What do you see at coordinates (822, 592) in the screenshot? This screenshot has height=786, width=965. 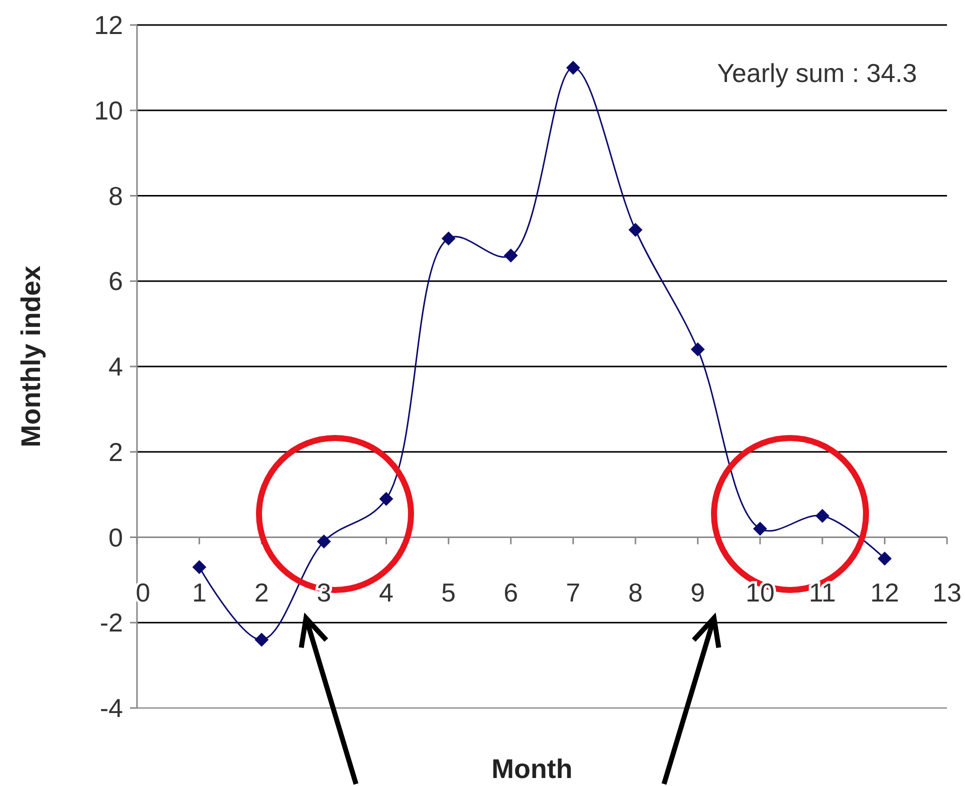 I see `x-tick-label: 11` at bounding box center [822, 592].